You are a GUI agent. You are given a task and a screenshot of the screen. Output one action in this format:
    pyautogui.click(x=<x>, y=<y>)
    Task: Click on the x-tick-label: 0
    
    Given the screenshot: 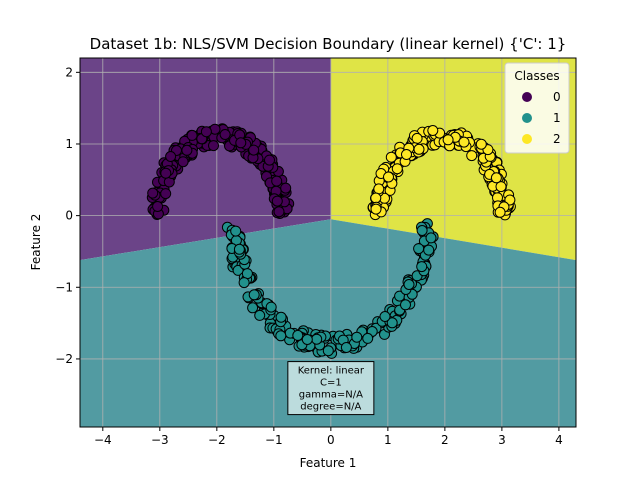 What is the action you would take?
    pyautogui.click(x=331, y=440)
    